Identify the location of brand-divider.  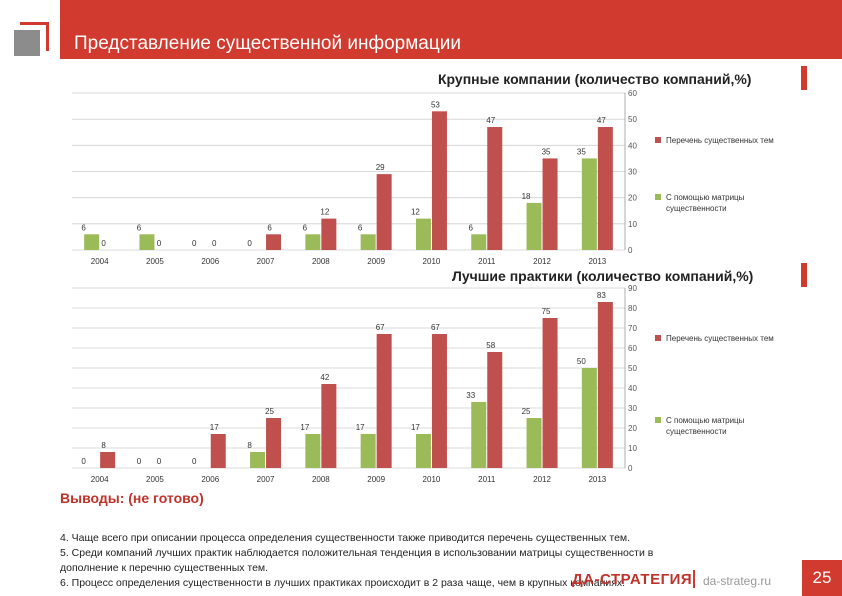
(694, 579).